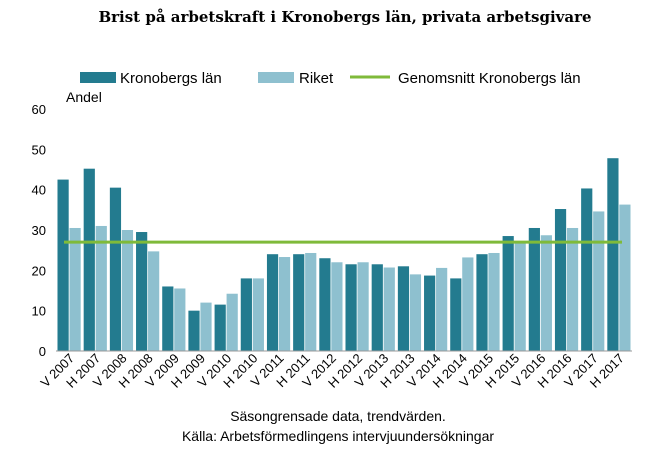 Image resolution: width=667 pixels, height=460 pixels. I want to click on y-tick-label: 30, so click(39, 230).